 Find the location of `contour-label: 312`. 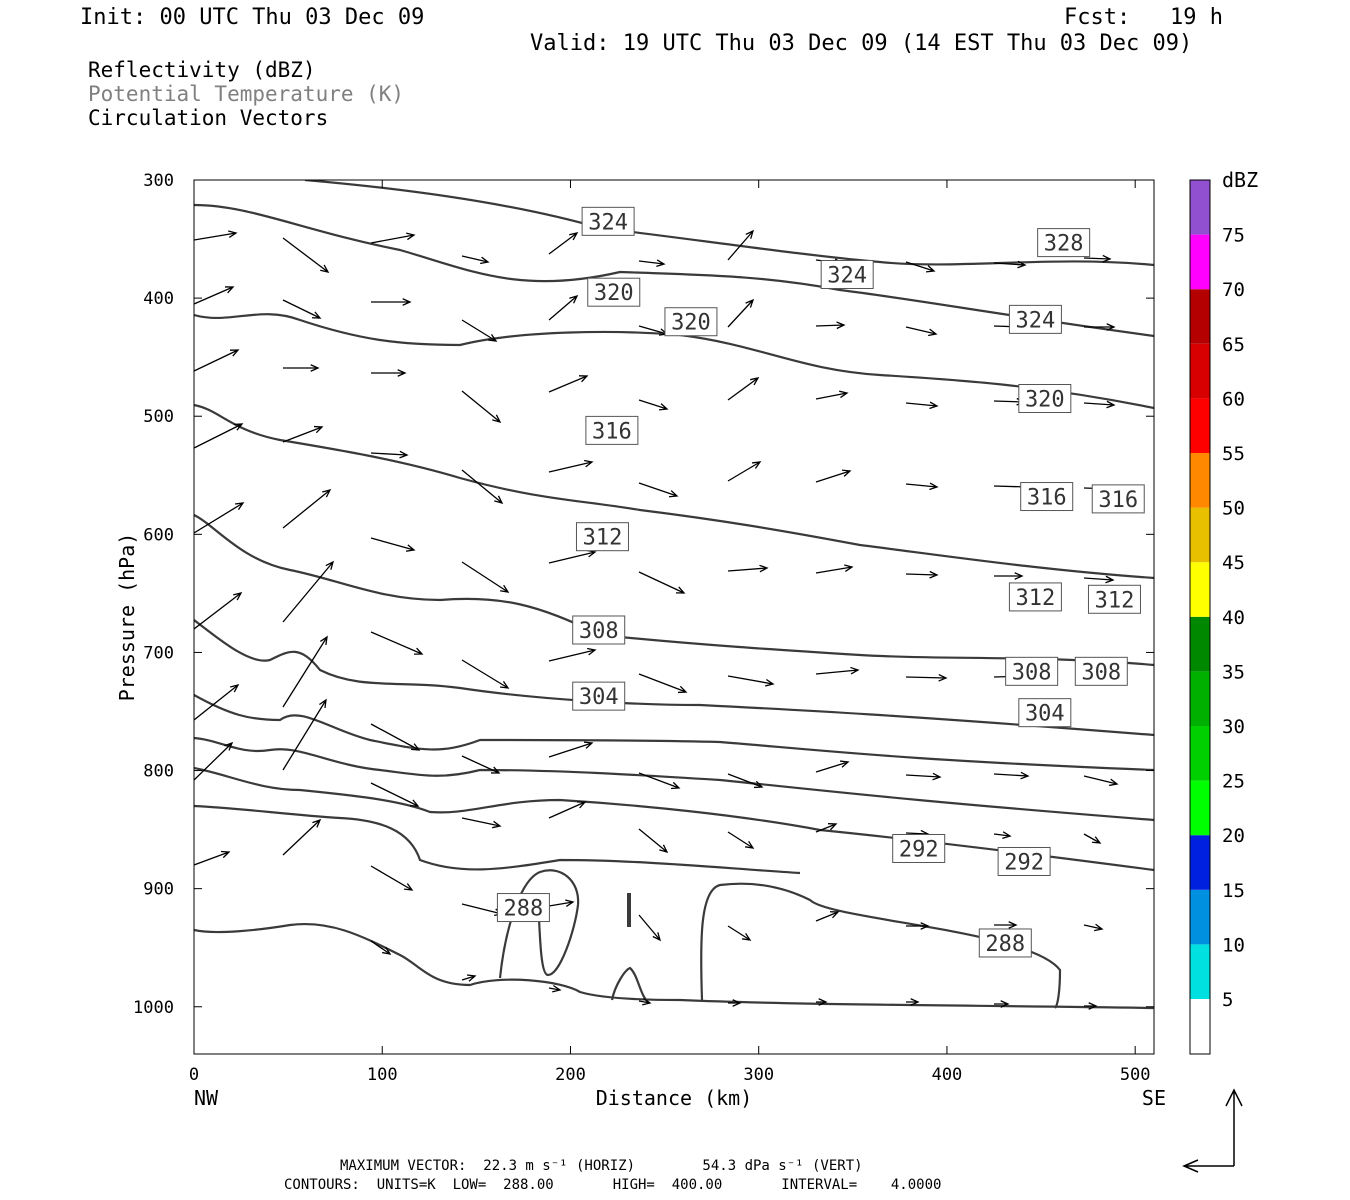

contour-label: 312 is located at coordinates (1115, 600).